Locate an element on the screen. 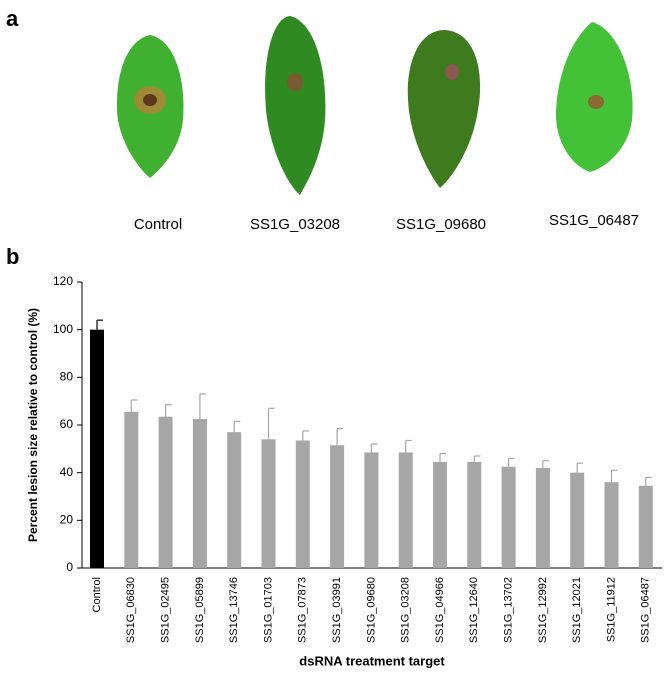 The width and height of the screenshot is (666, 675). x-tick-label: SS1G_01703 is located at coordinates (268, 610).